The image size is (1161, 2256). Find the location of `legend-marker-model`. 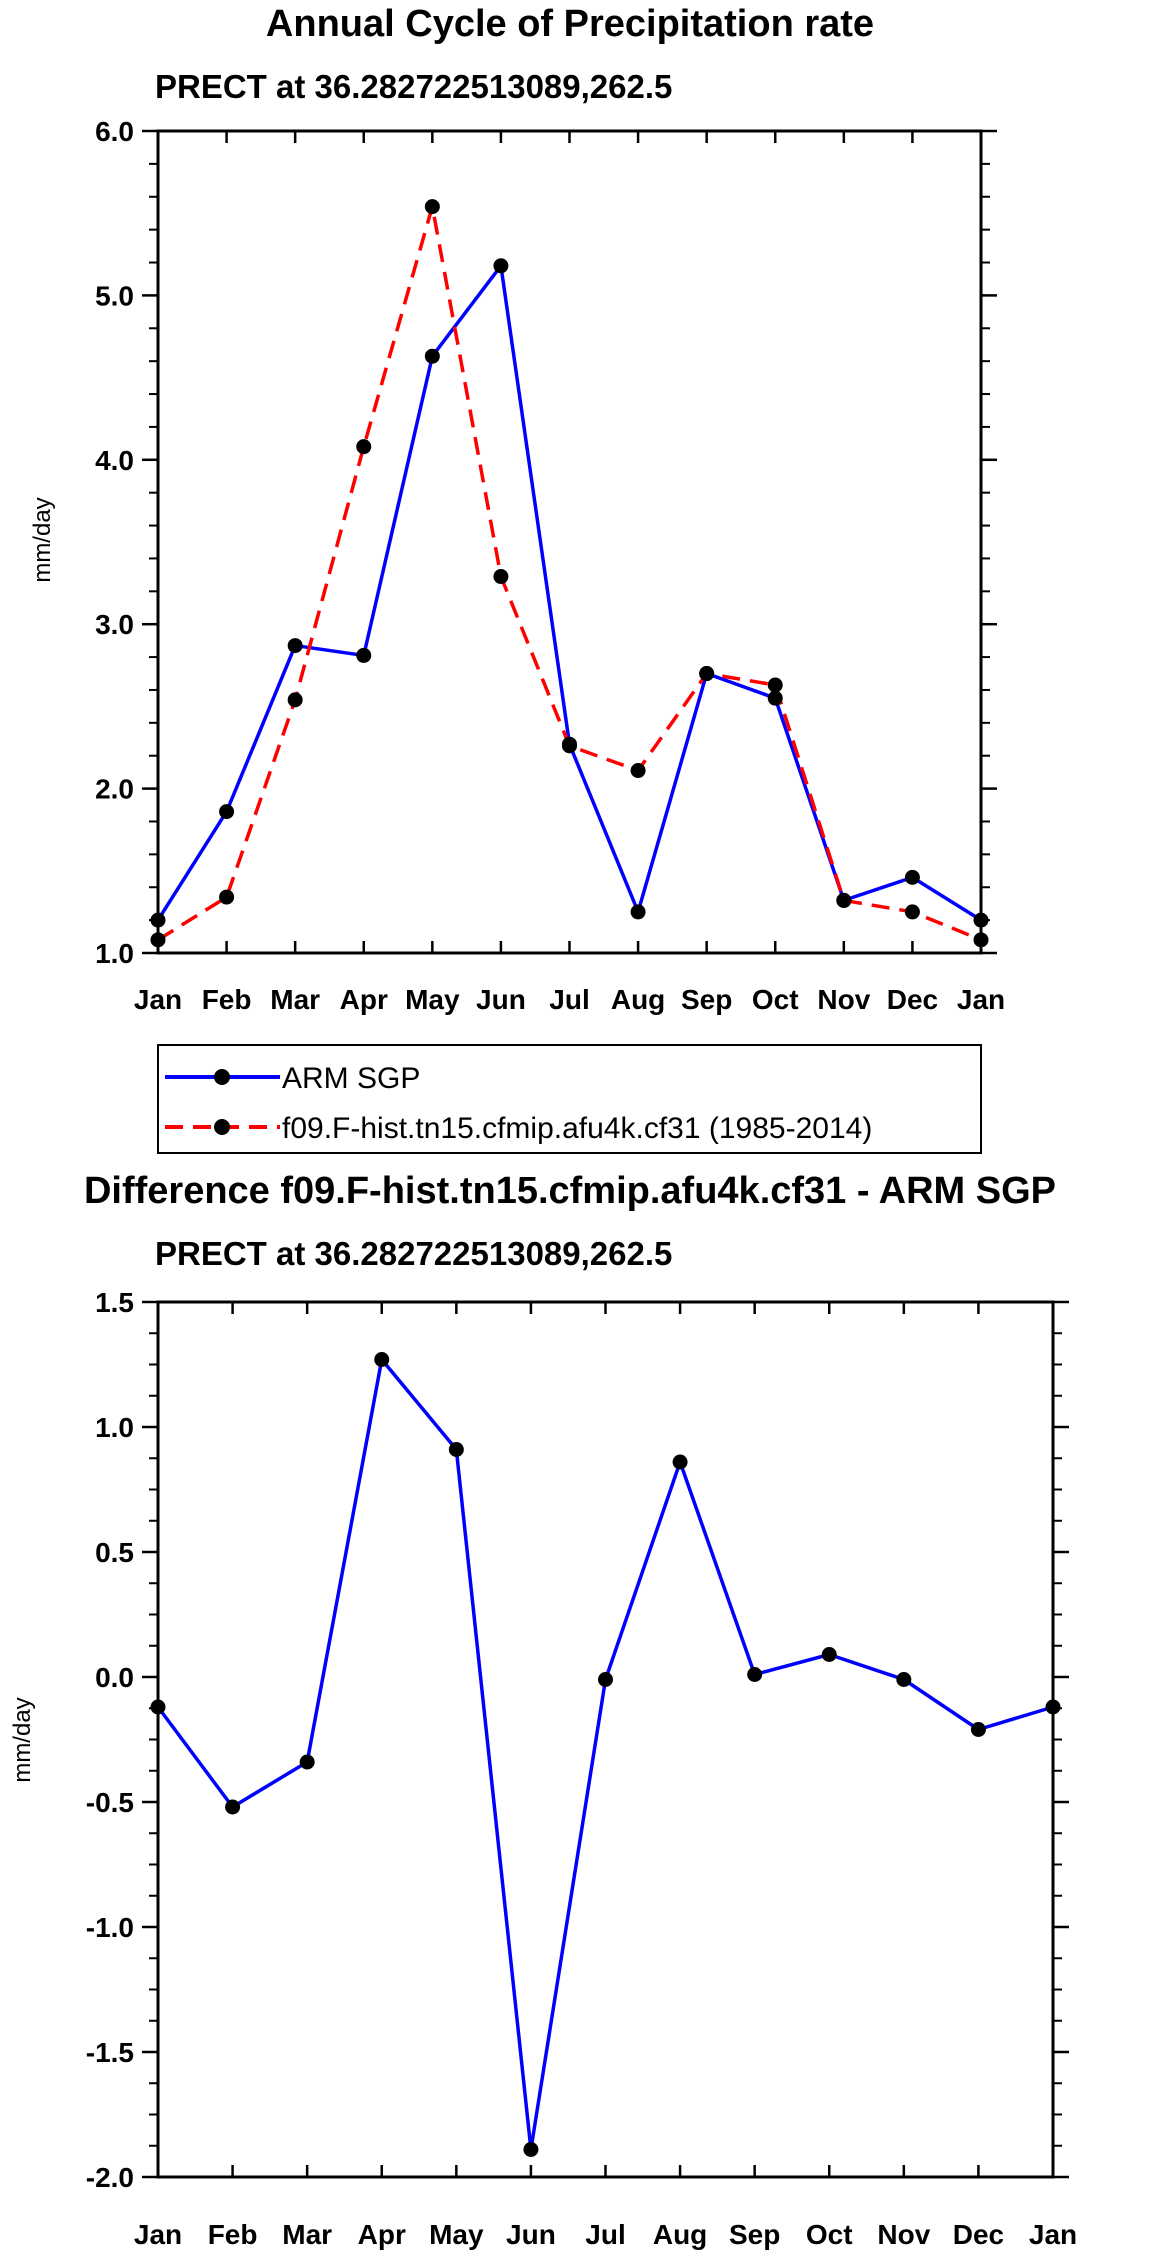

legend-marker-model is located at coordinates (222, 1127).